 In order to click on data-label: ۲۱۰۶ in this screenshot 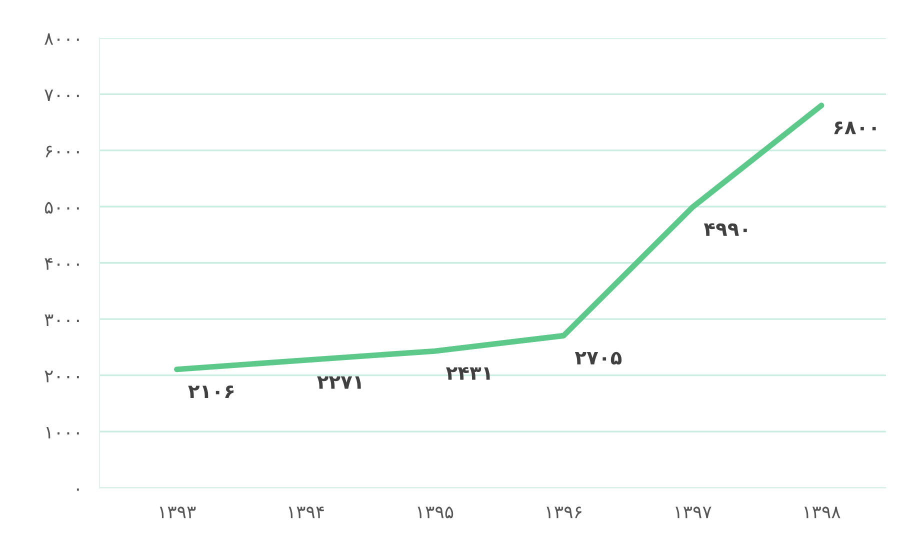, I will do `click(211, 391)`.